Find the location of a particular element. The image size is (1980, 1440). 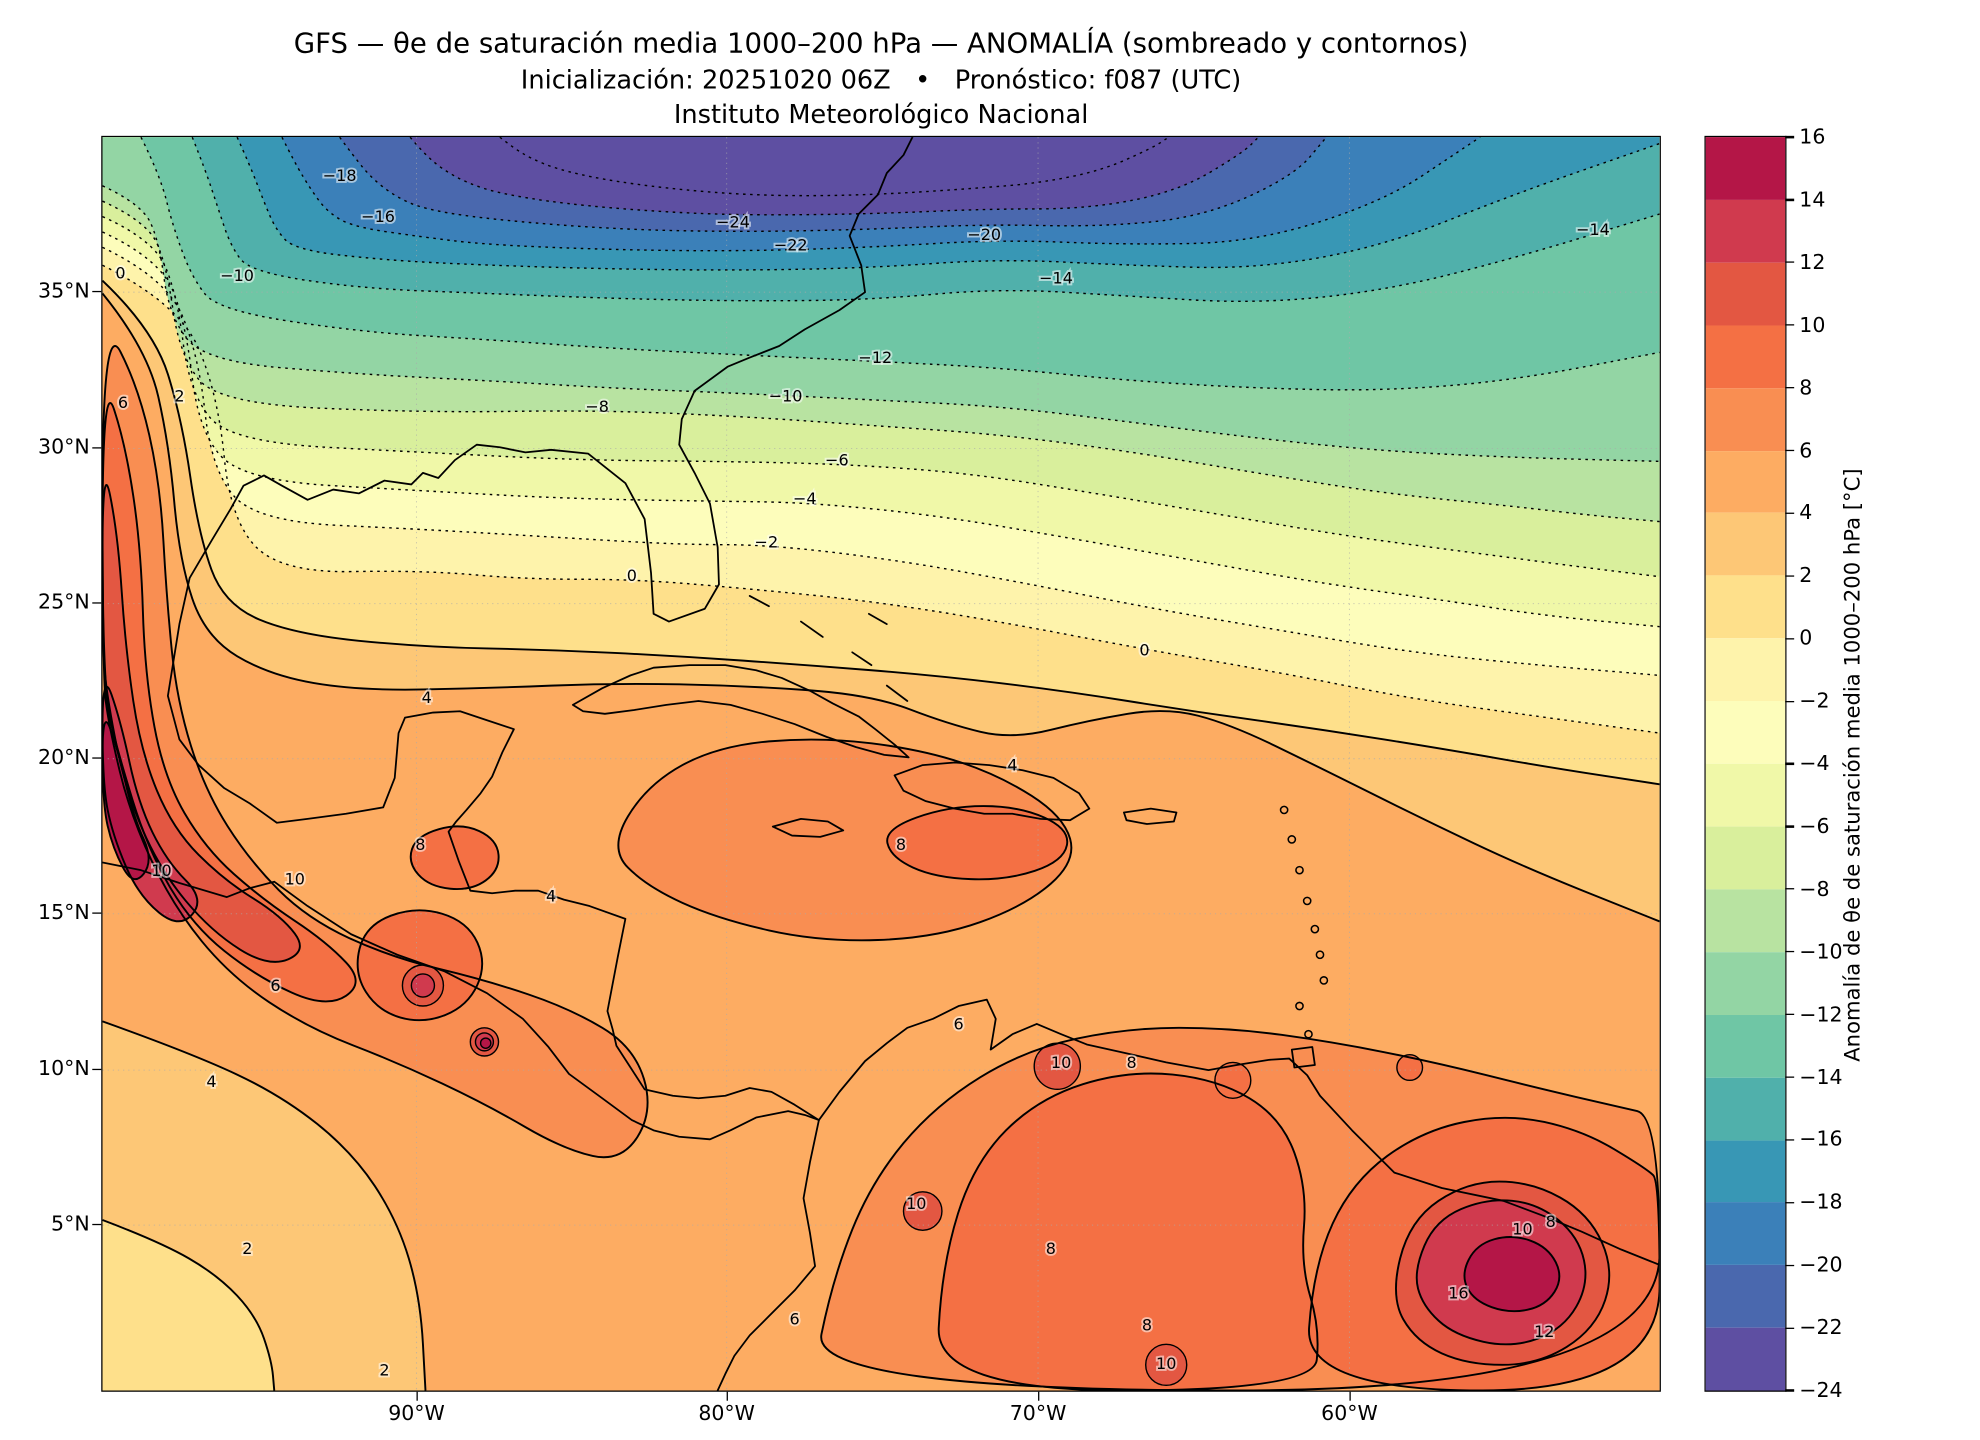

contour-label: 12 is located at coordinates (1544, 1331).